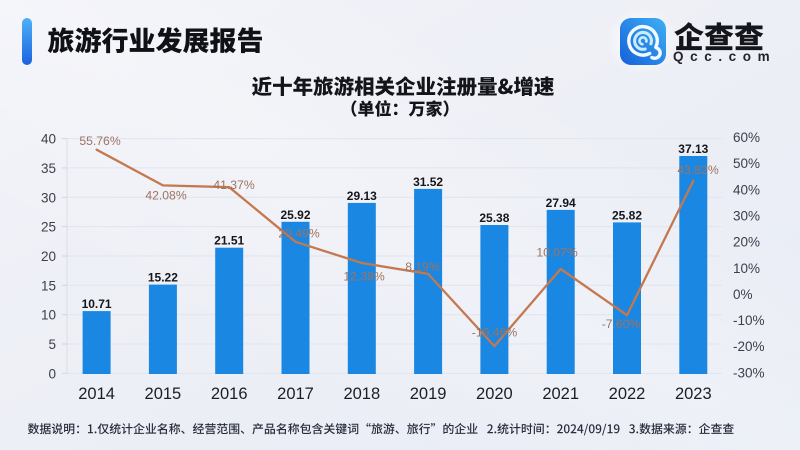 Image resolution: width=800 pixels, height=450 pixels. Describe the element at coordinates (233, 185) in the screenshot. I see `svg-text: 41.37%` at that location.